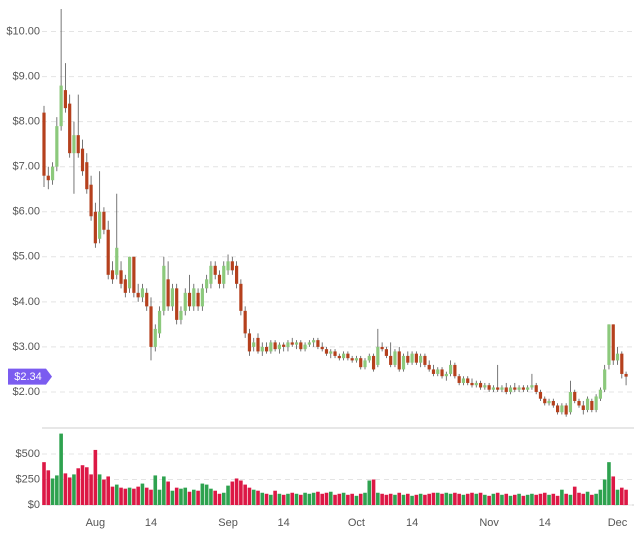 This screenshot has width=641, height=539. I want to click on y-tick-label: $9.00, so click(26, 76).